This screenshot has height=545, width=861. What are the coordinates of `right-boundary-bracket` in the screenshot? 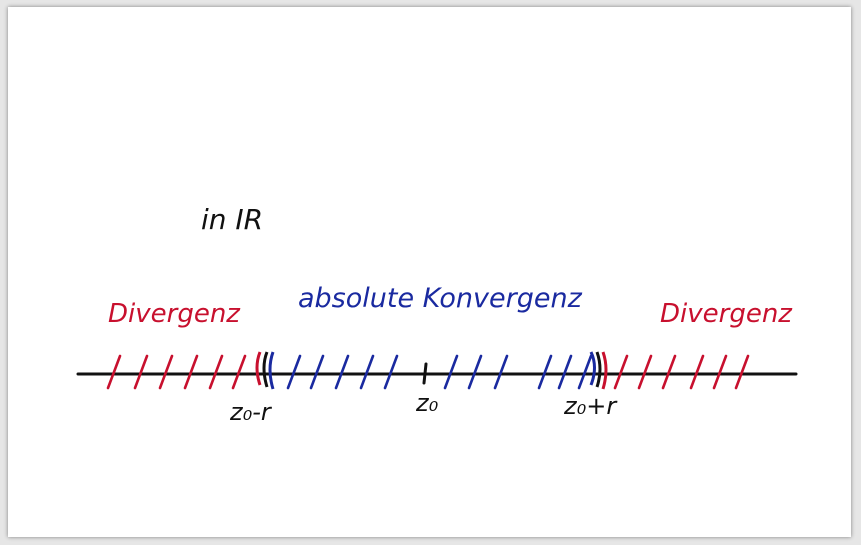 It's located at (598, 370).